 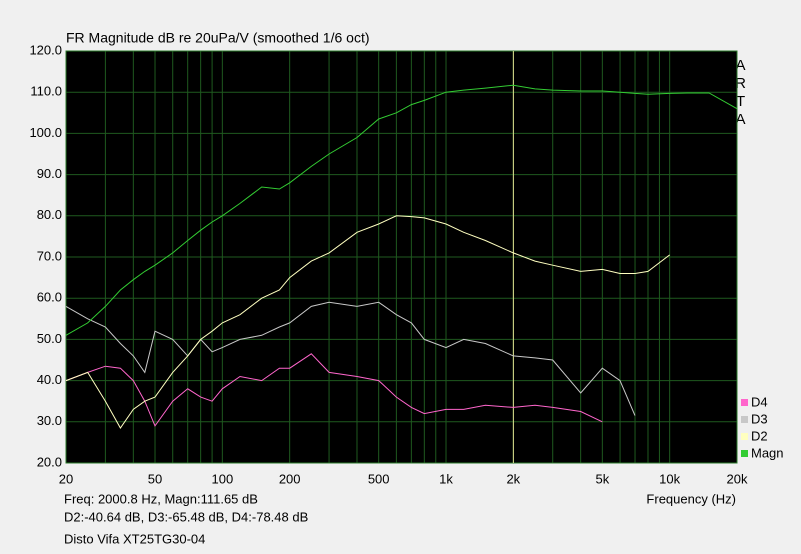 What do you see at coordinates (513, 478) in the screenshot?
I see `x-tick-label: 2k` at bounding box center [513, 478].